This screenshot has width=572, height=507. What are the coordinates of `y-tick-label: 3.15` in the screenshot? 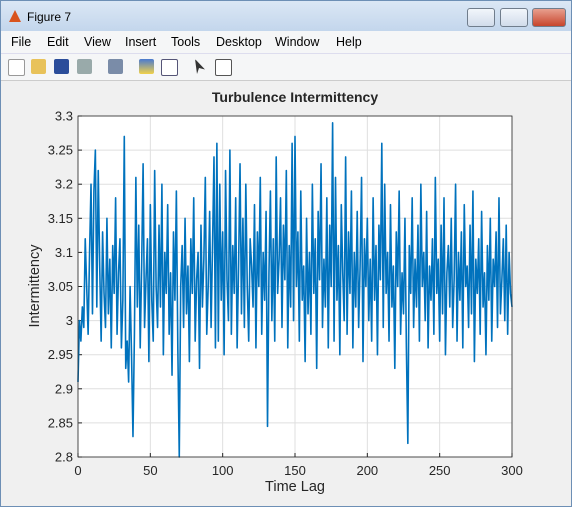 It's located at (60, 218).